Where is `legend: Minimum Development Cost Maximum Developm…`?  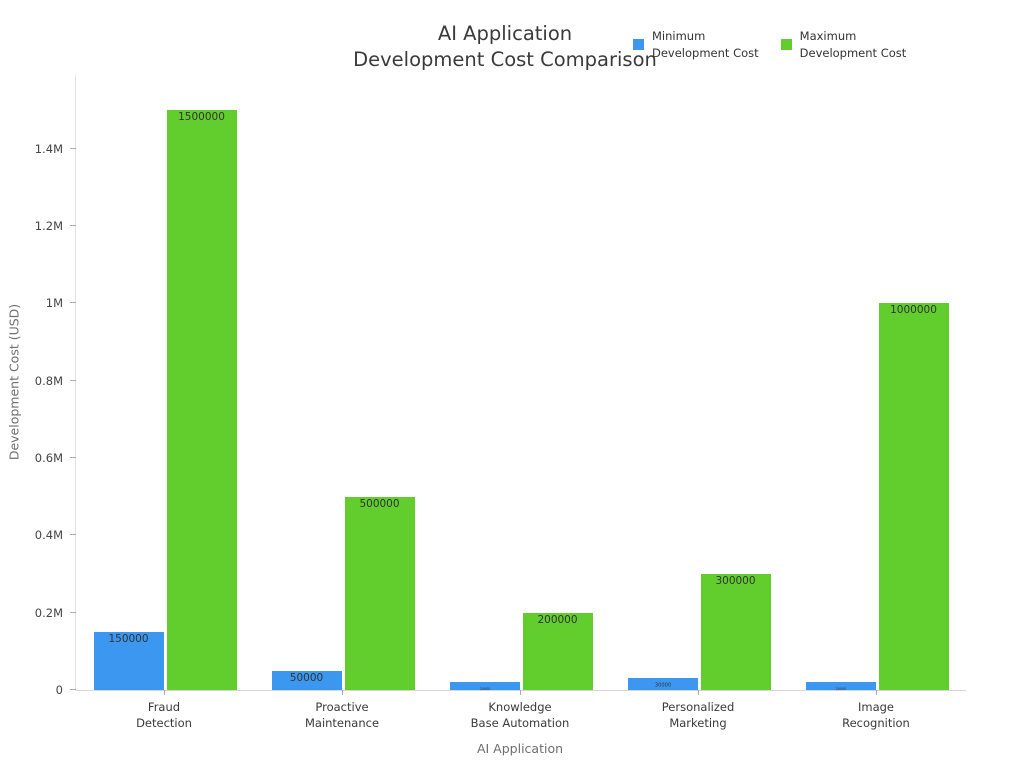
legend: Minimum Development Cost Maximum Developm… is located at coordinates (769, 44).